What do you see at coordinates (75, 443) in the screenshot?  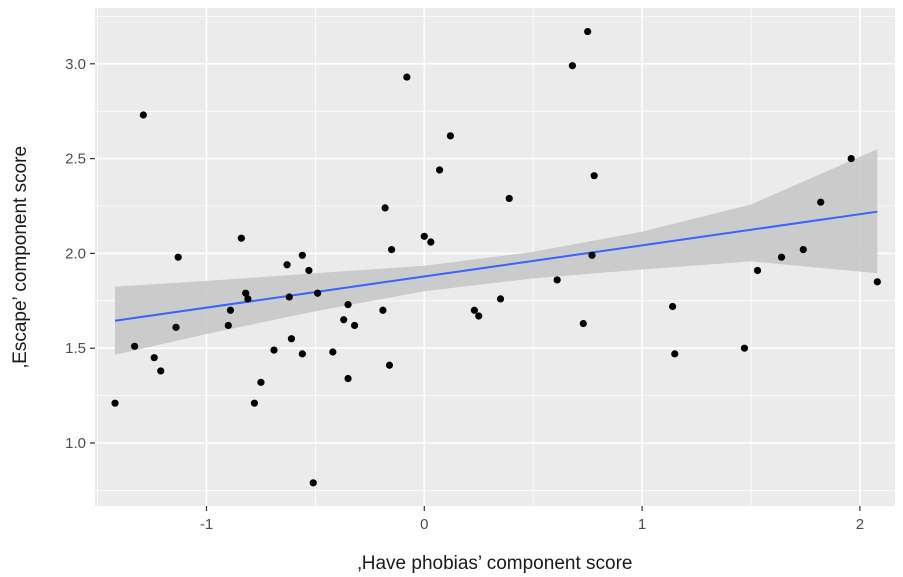 I see `y-tick-label: 1.0` at bounding box center [75, 443].